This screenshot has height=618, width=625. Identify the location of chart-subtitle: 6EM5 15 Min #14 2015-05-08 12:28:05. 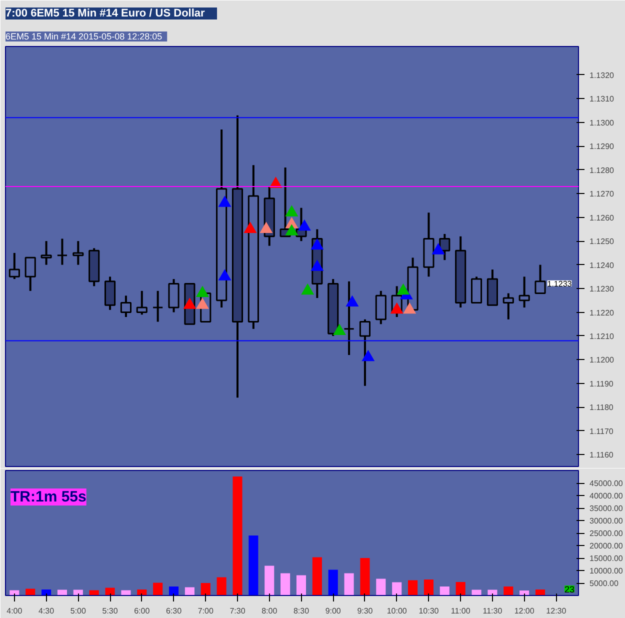
(84, 37).